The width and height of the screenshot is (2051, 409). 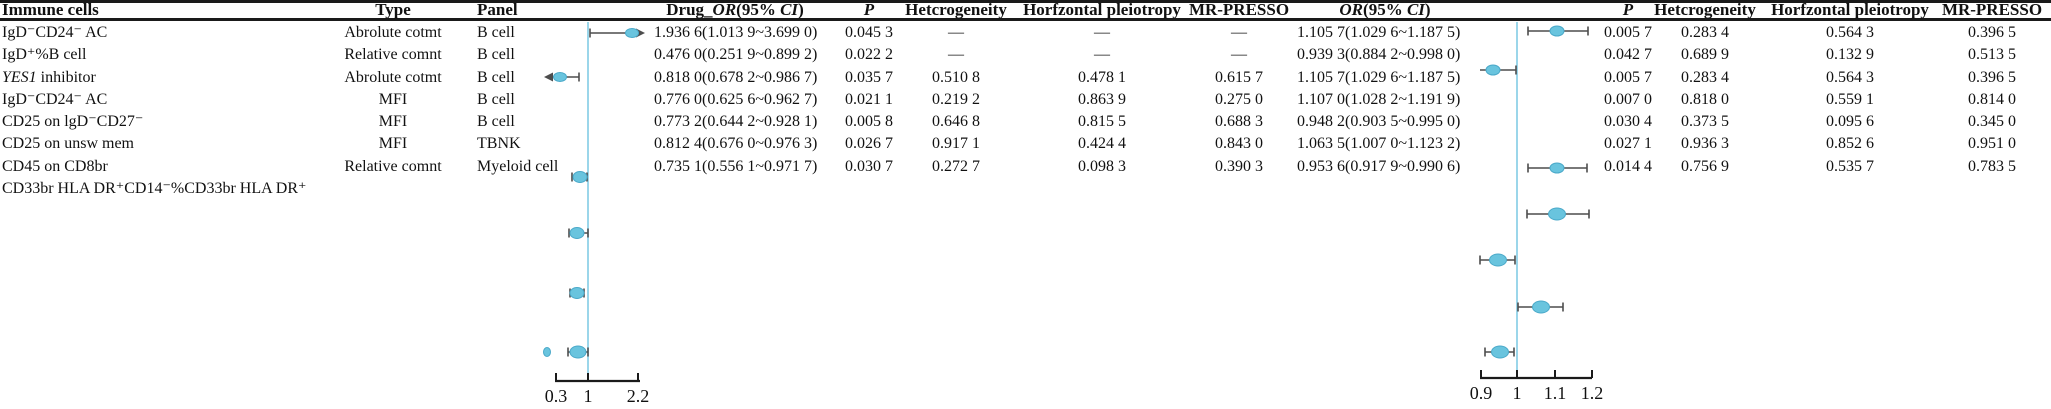 I want to click on text: Panel, so click(x=497, y=9).